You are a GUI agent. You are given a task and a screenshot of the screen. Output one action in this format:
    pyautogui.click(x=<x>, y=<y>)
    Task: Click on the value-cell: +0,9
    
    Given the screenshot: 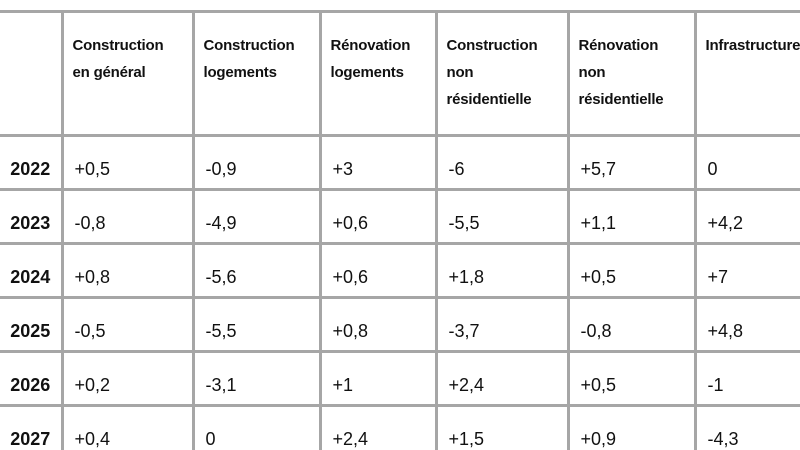 What is the action you would take?
    pyautogui.click(x=631, y=427)
    